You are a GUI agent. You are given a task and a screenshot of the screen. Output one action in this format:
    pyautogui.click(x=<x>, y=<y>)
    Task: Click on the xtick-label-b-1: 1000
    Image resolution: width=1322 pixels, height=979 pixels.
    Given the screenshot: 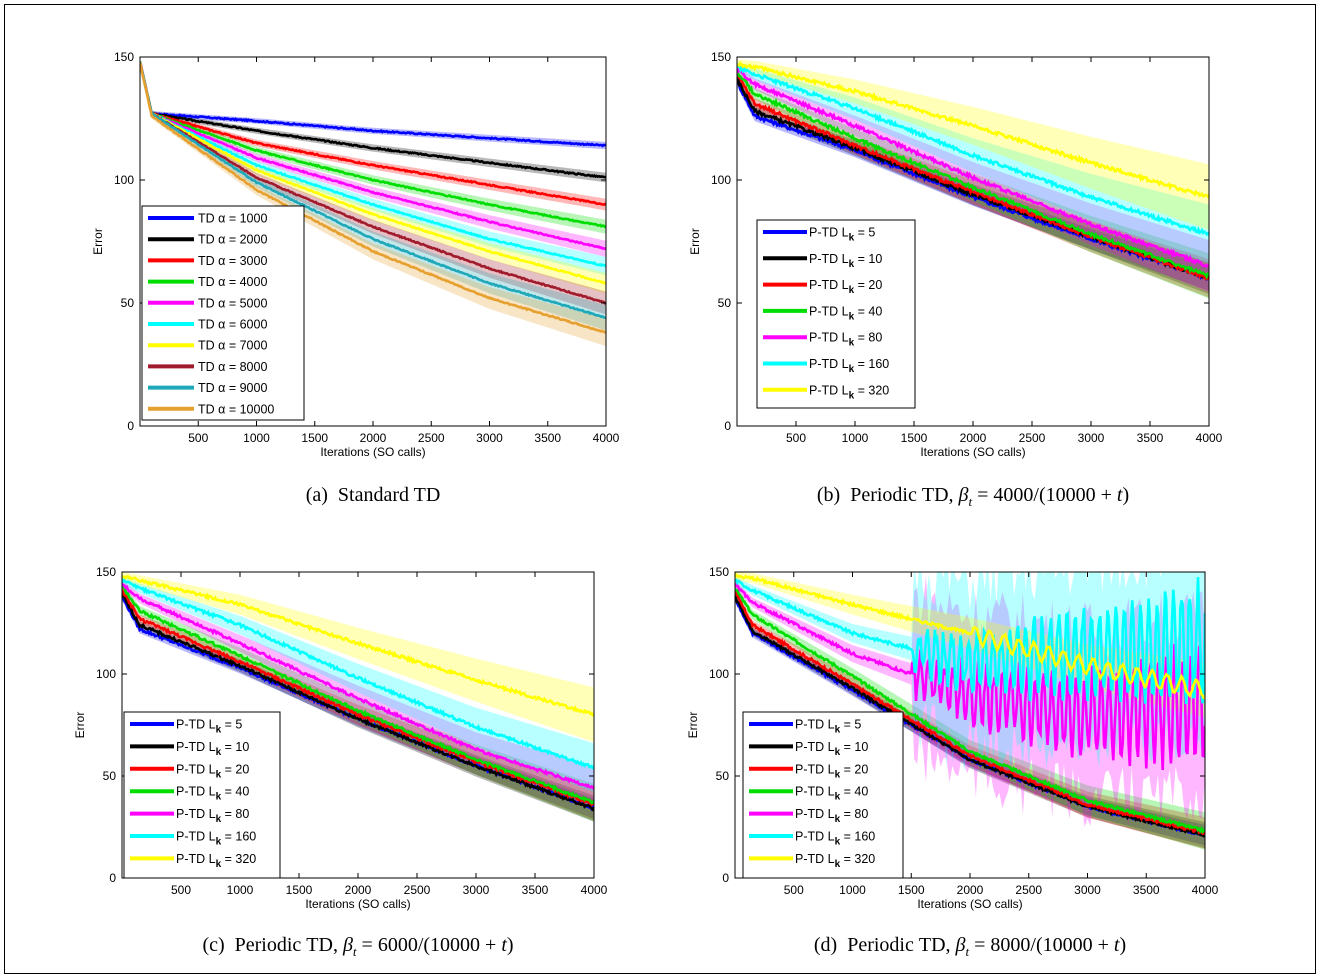 What is the action you would take?
    pyautogui.click(x=855, y=438)
    